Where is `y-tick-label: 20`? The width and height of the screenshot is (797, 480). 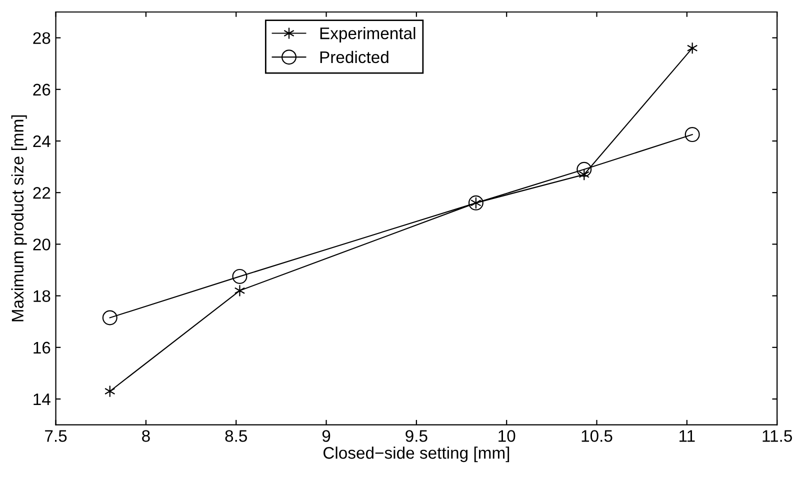 y-tick-label: 20 is located at coordinates (41, 244).